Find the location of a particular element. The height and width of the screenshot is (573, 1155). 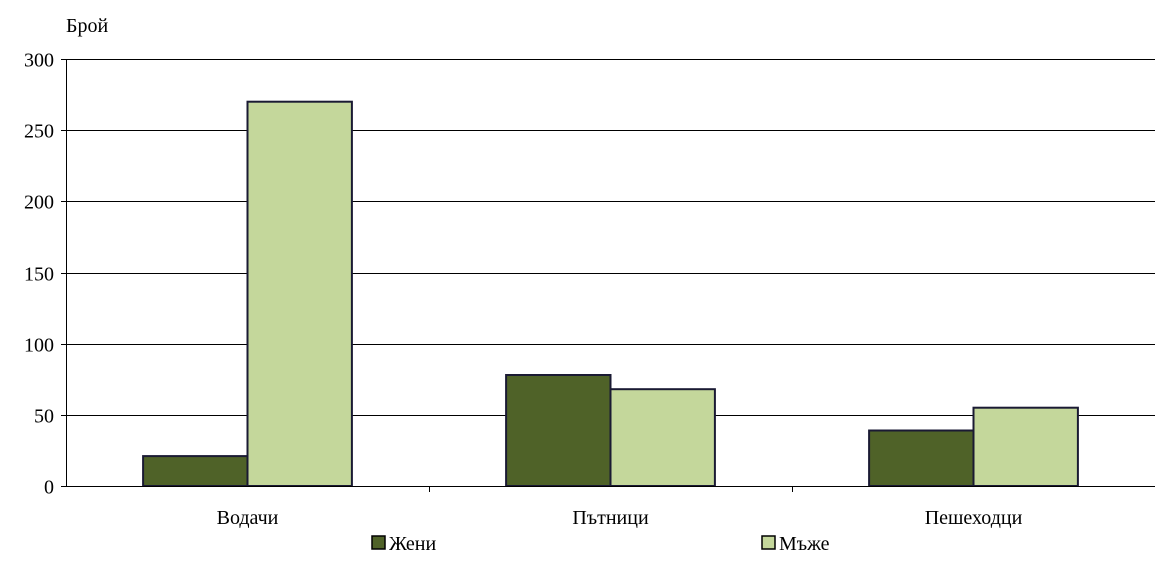

legend-label: Жени is located at coordinates (412, 544).